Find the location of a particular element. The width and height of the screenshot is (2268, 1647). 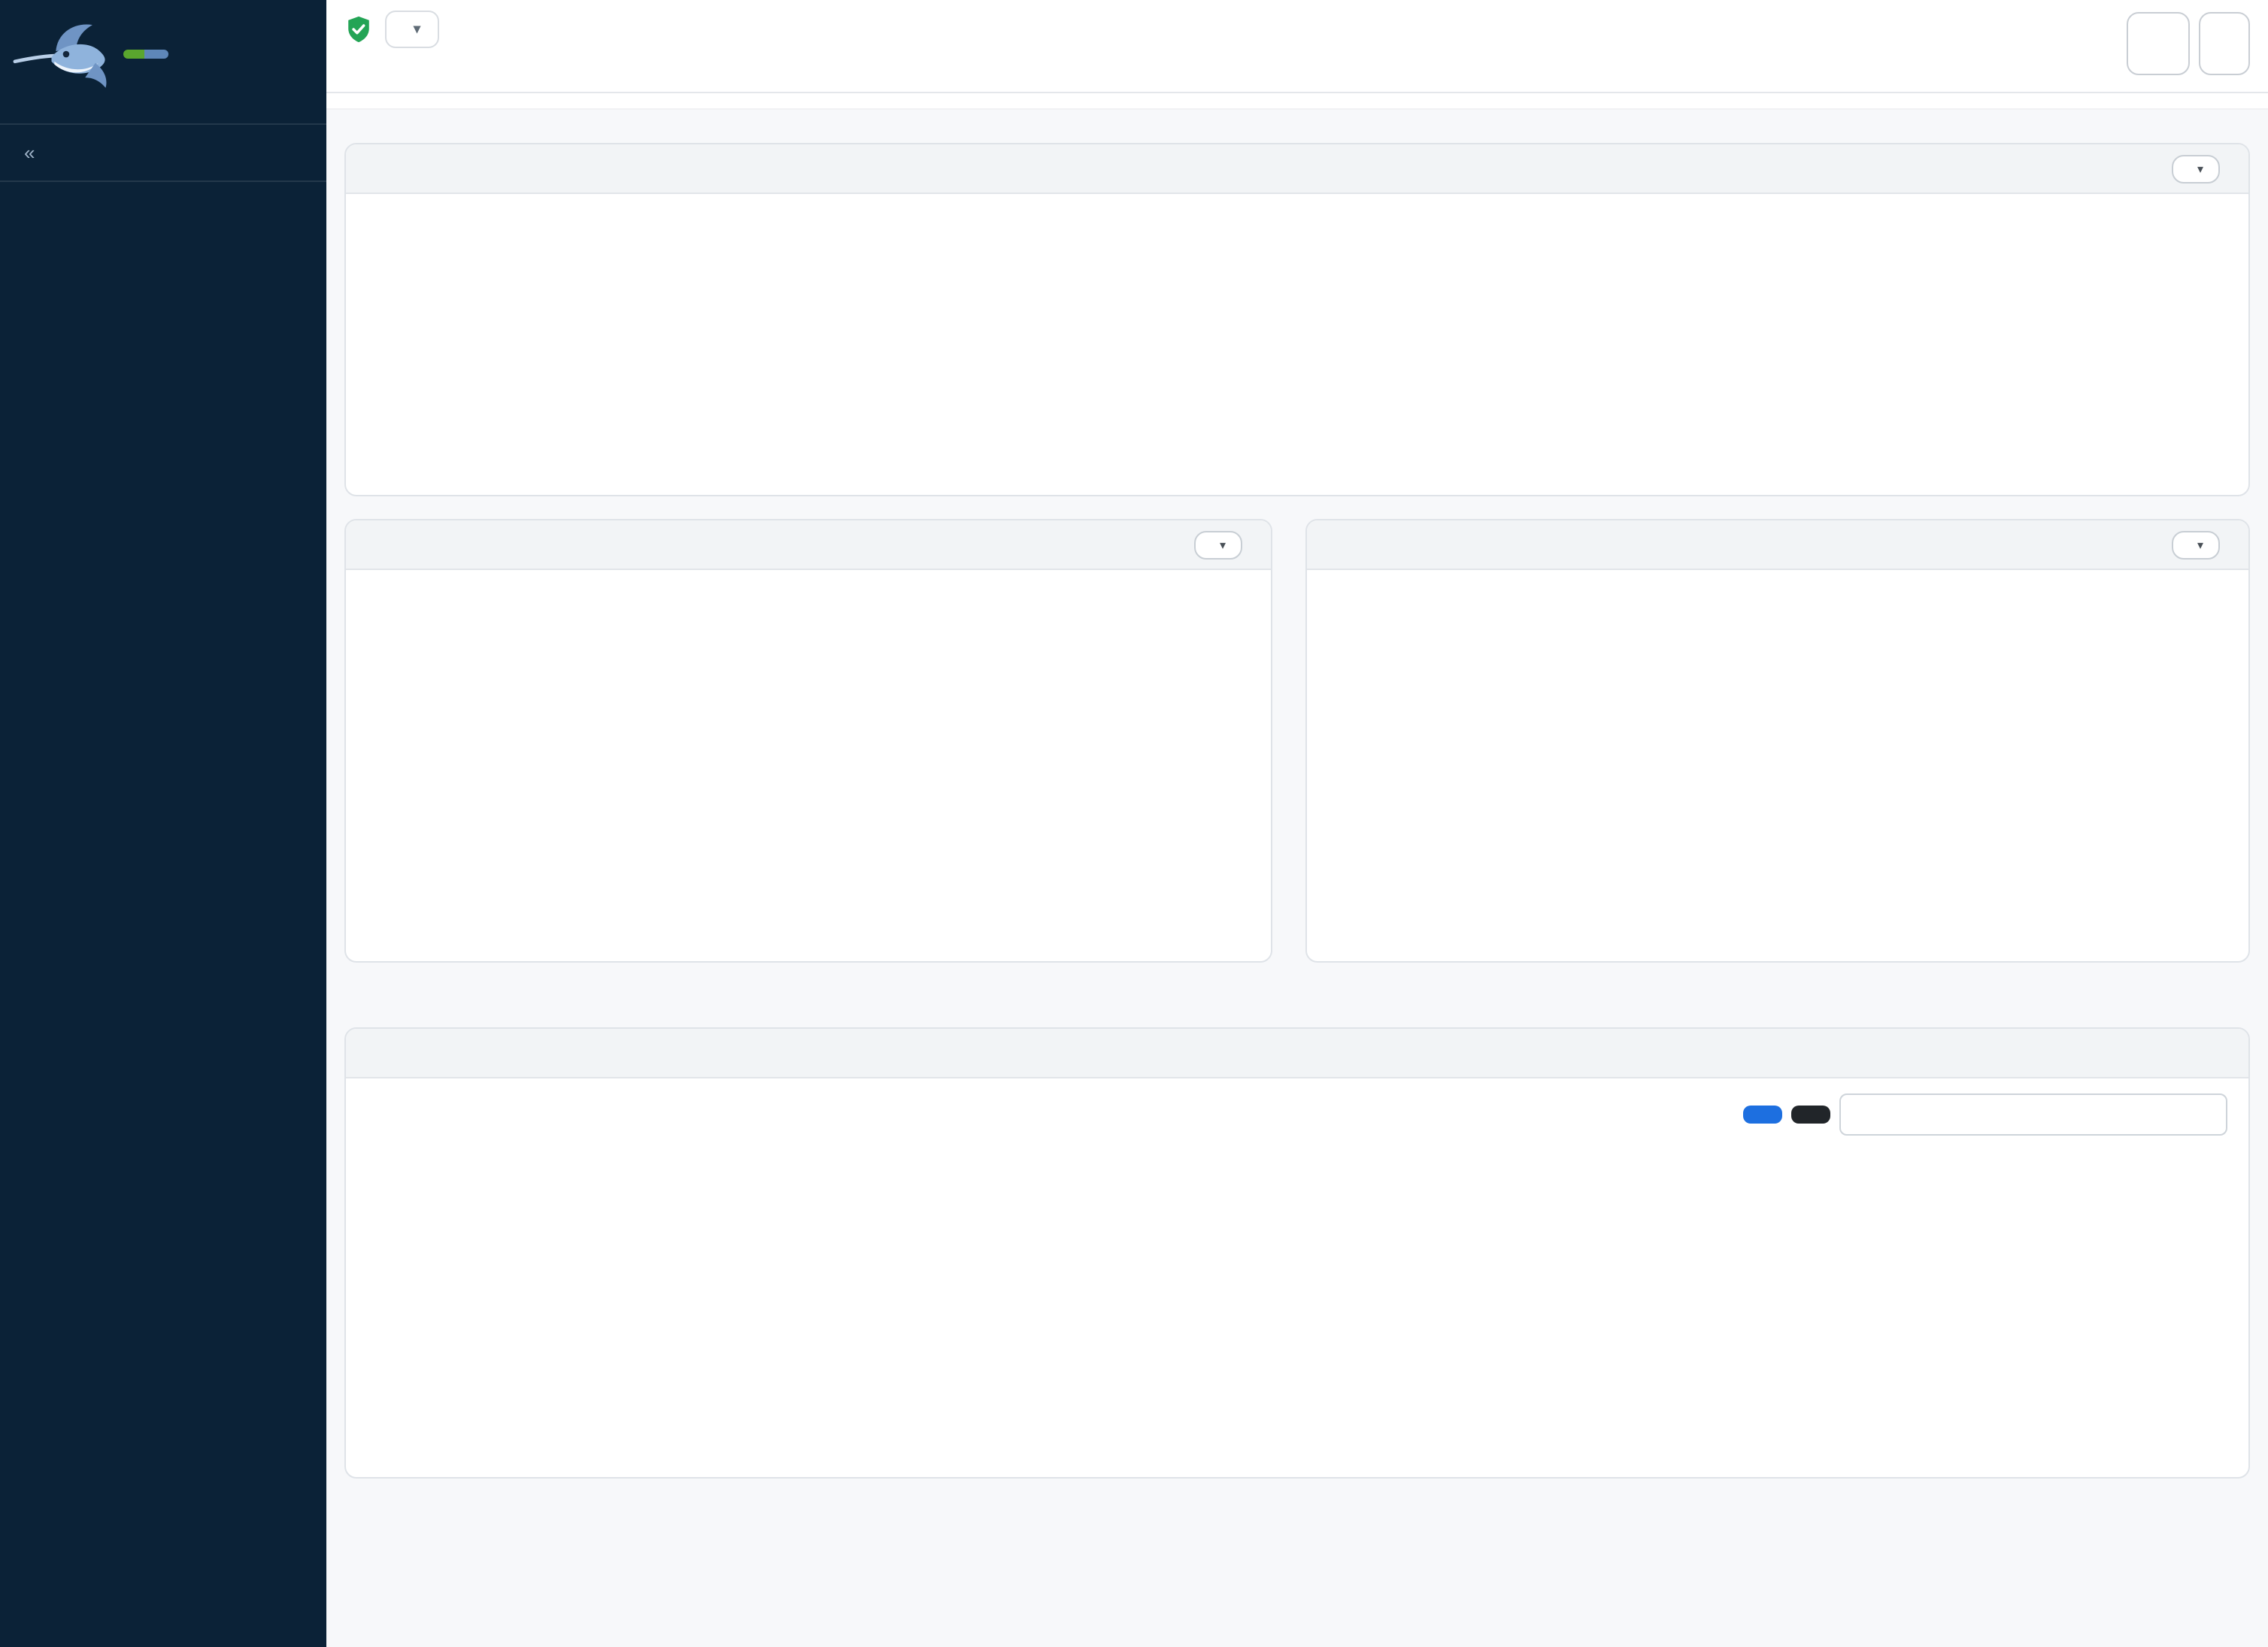

logo-db is located at coordinates (133, 54).